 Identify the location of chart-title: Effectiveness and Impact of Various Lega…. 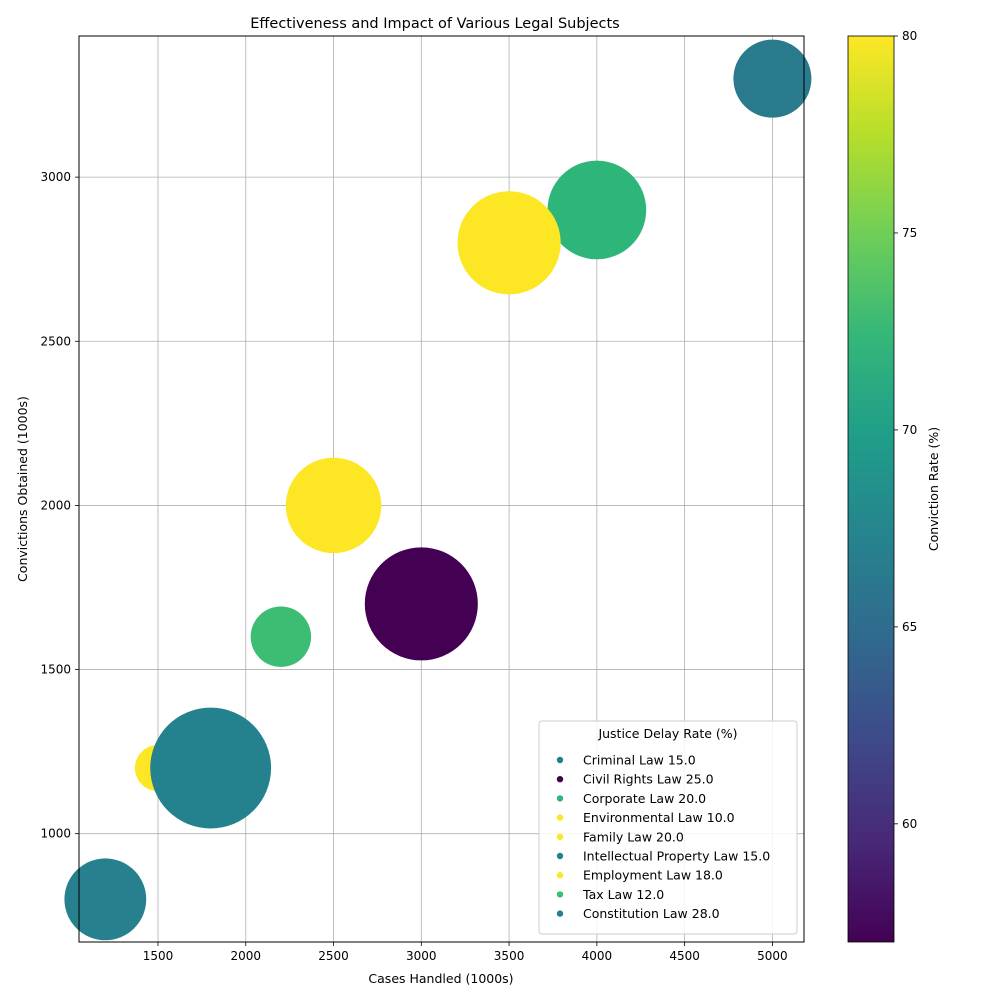
(434, 24).